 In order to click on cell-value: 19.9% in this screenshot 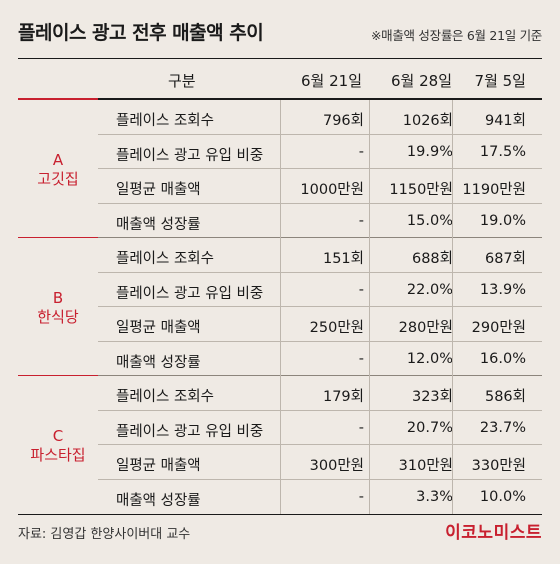, I will do `click(429, 151)`.